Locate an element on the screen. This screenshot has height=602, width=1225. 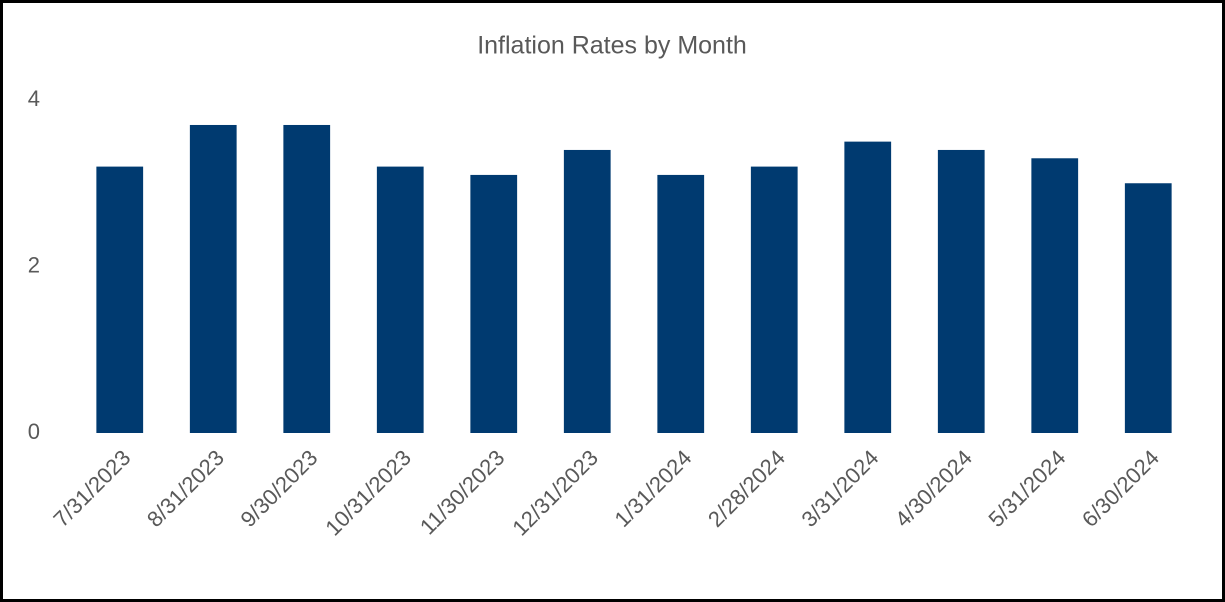
y-tick-label: 4 is located at coordinates (34, 98).